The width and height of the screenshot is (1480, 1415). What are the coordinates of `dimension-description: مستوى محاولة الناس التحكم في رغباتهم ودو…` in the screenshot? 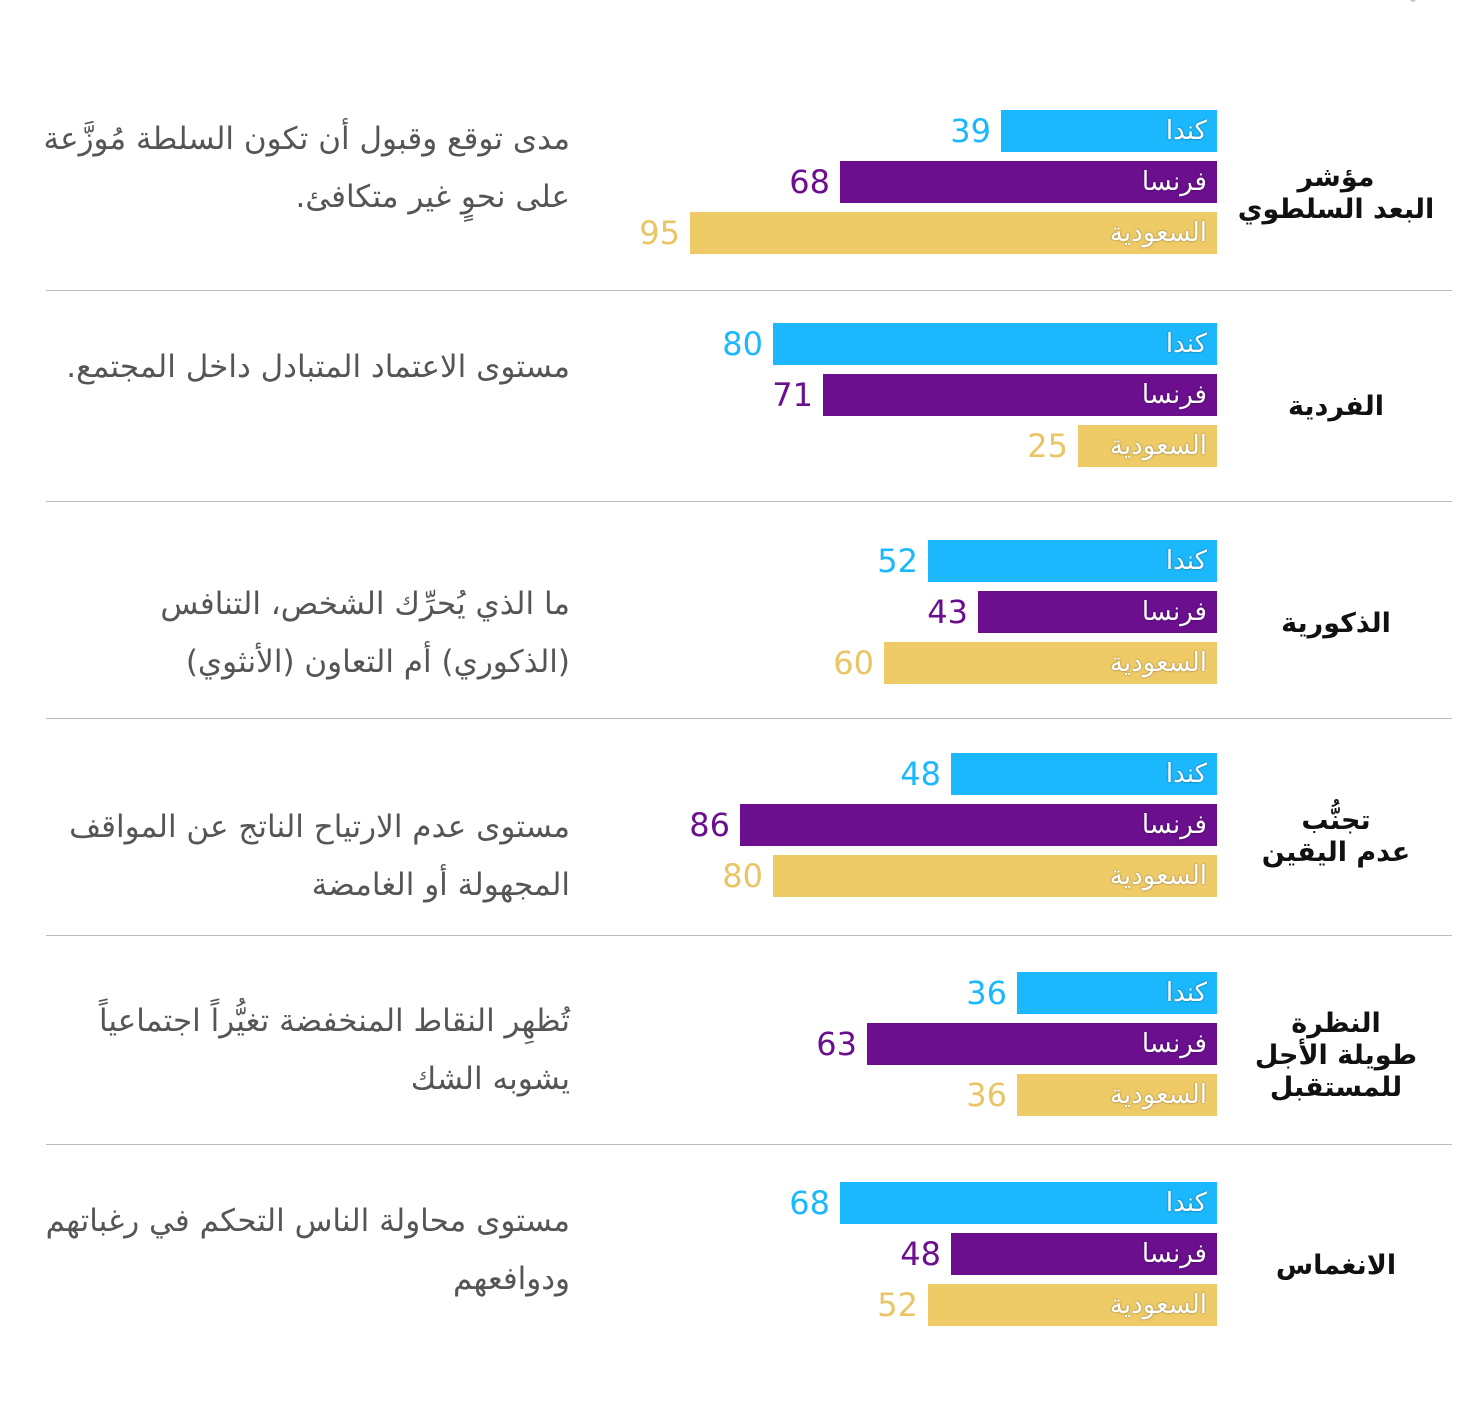 It's located at (307, 1250).